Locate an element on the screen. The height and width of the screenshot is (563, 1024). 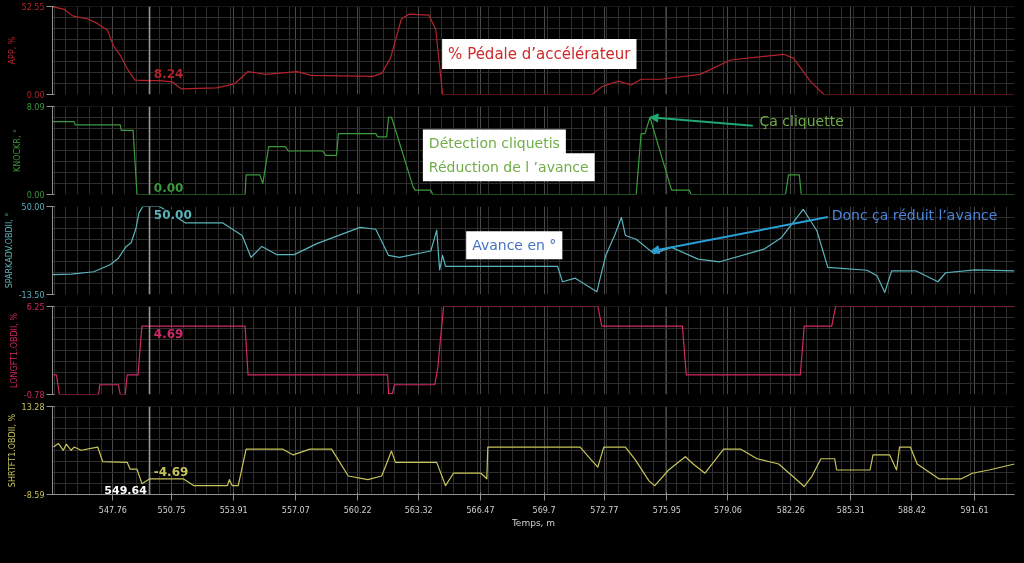
x-tick-label: 563.32 is located at coordinates (418, 510).